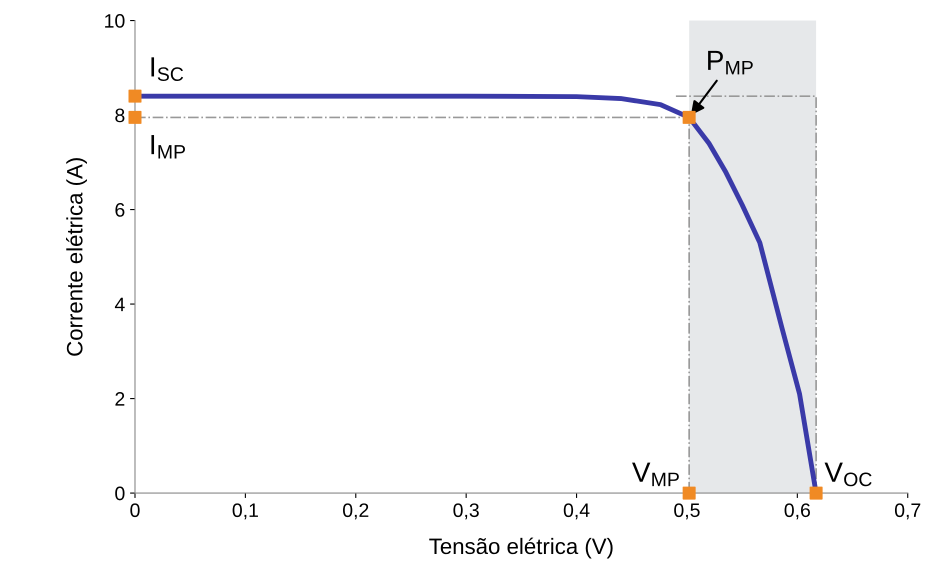 The height and width of the screenshot is (587, 931). Describe the element at coordinates (119, 305) in the screenshot. I see `y-tick-label: 4` at that location.